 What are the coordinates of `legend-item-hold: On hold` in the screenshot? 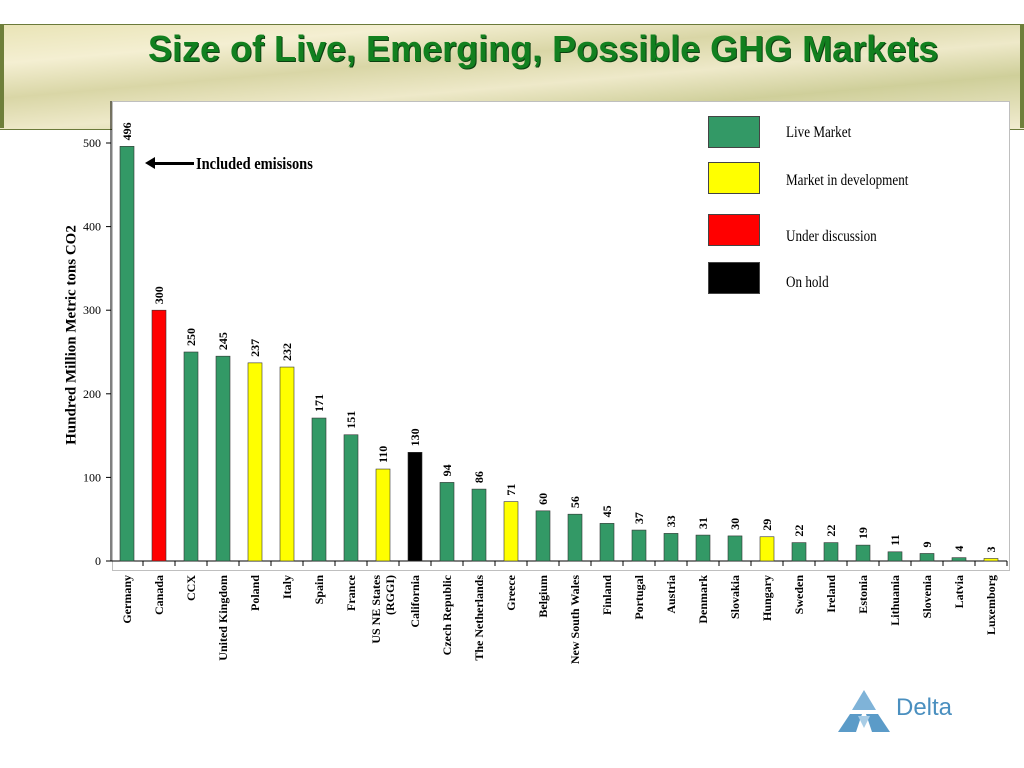 It's located at (858, 279).